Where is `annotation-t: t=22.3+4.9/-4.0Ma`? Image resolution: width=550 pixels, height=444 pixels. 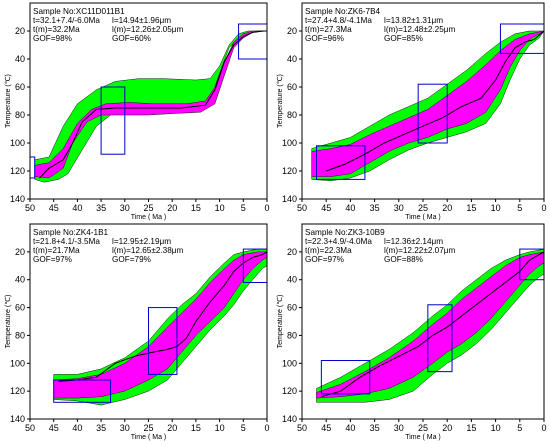 annotation-t: t=22.3+4.9/-4.0Ma is located at coordinates (338, 241).